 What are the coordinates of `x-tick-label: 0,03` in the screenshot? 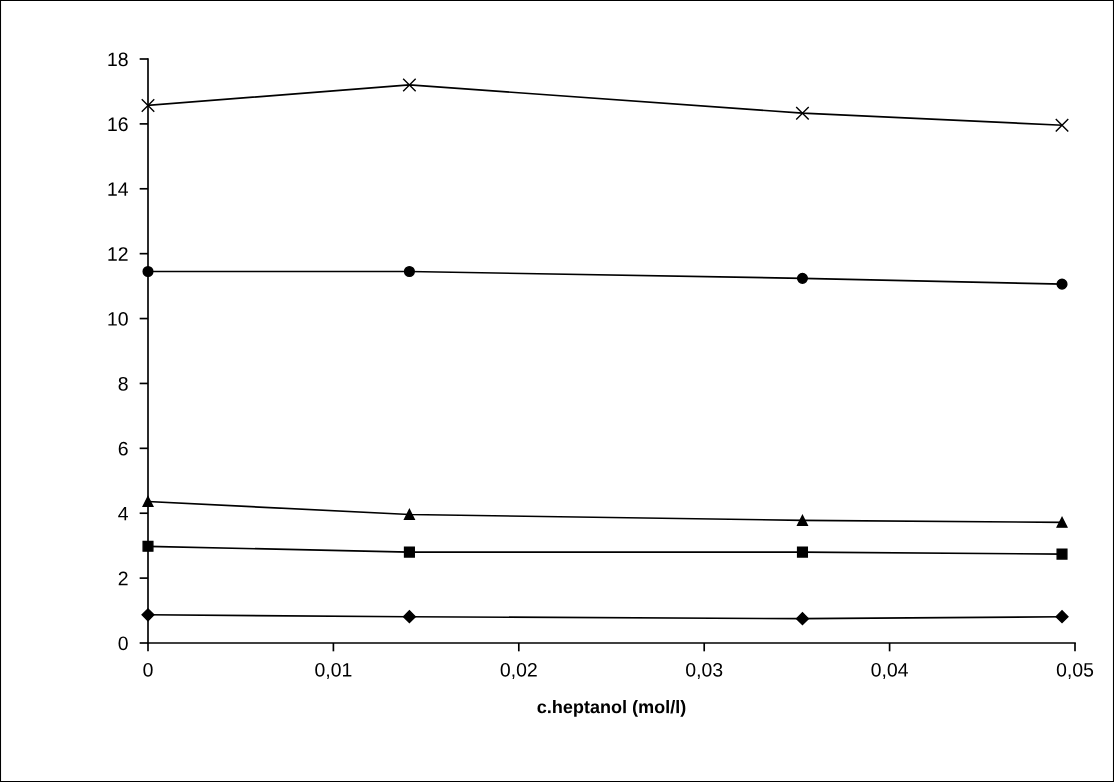 It's located at (704, 671).